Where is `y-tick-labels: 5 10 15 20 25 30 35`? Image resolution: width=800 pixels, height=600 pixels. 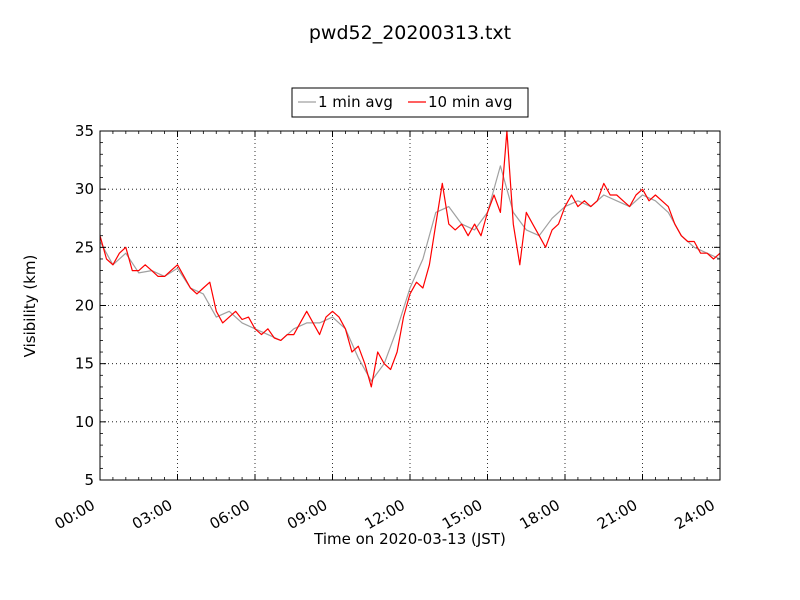 y-tick-labels: 5 10 15 20 25 30 35 is located at coordinates (84, 305).